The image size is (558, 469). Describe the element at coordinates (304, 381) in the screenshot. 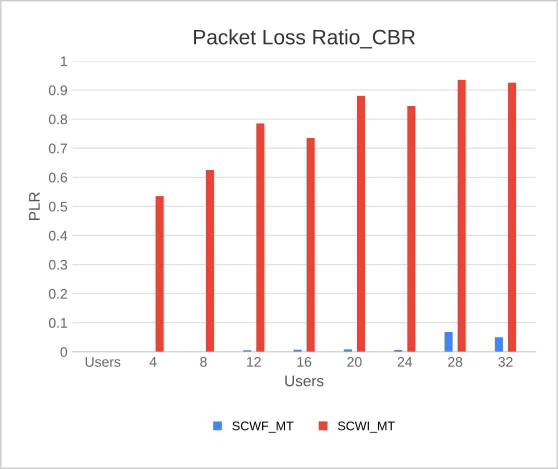

I see `x-axis-title: Users` at that location.